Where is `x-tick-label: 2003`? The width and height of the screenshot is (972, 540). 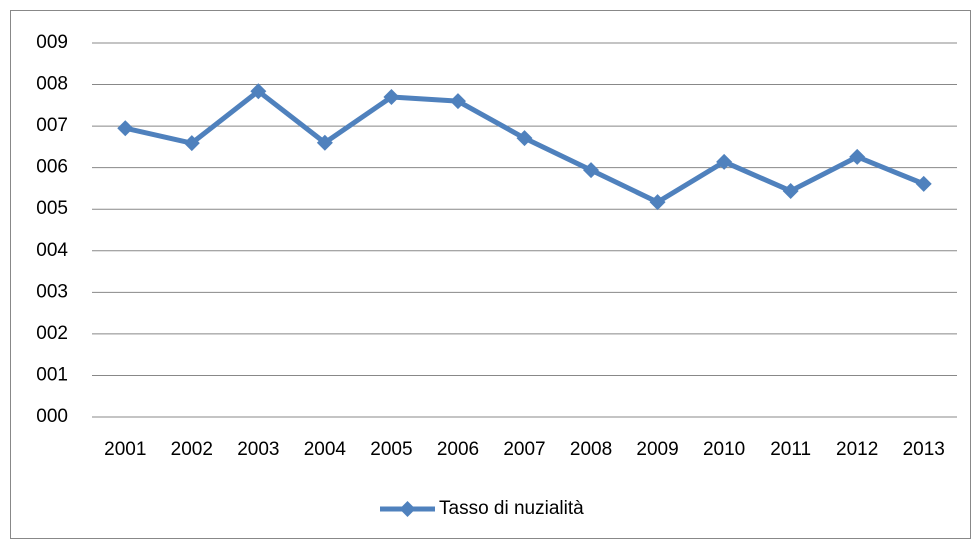 x-tick-label: 2003 is located at coordinates (258, 449).